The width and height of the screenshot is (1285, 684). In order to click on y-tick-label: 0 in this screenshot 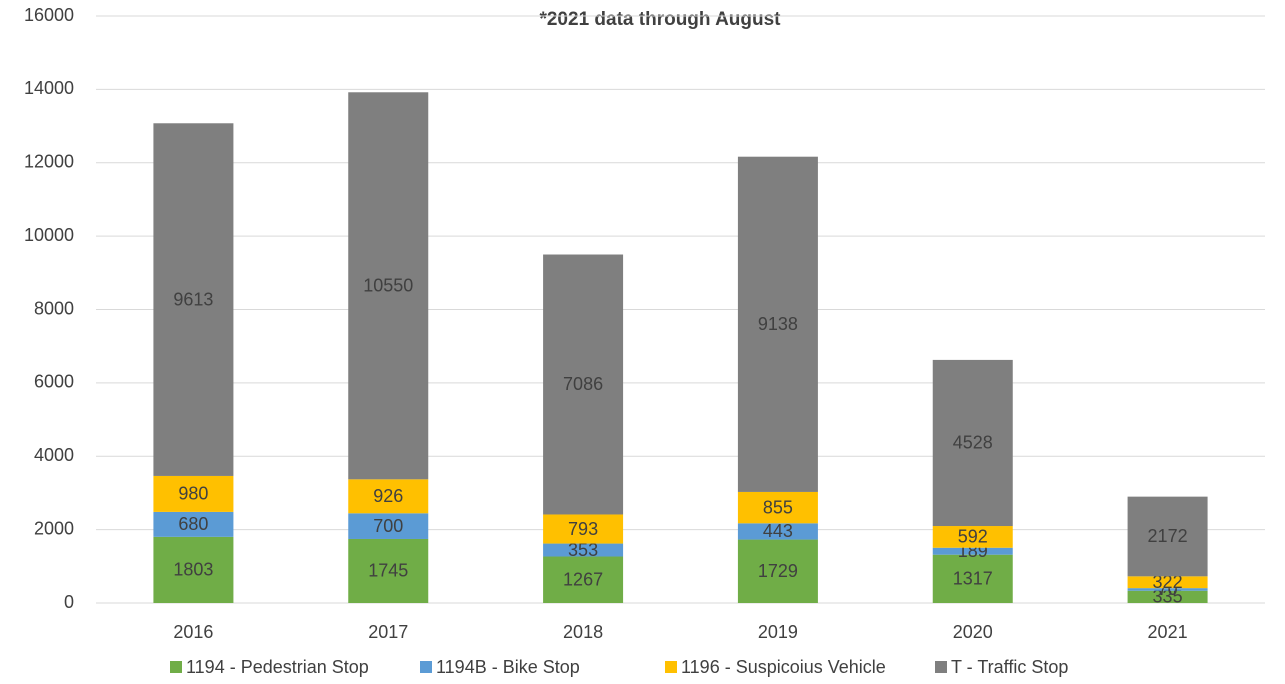, I will do `click(69, 602)`.